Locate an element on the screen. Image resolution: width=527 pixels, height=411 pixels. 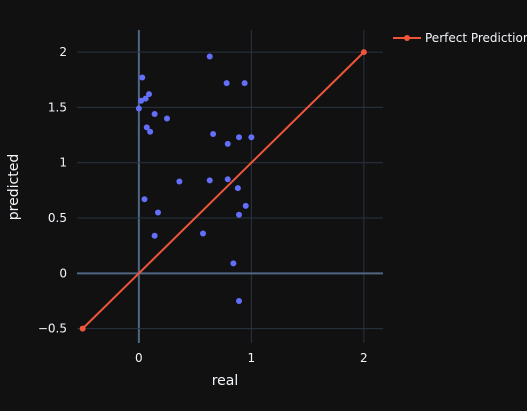
legend-marker-icon is located at coordinates (407, 38).